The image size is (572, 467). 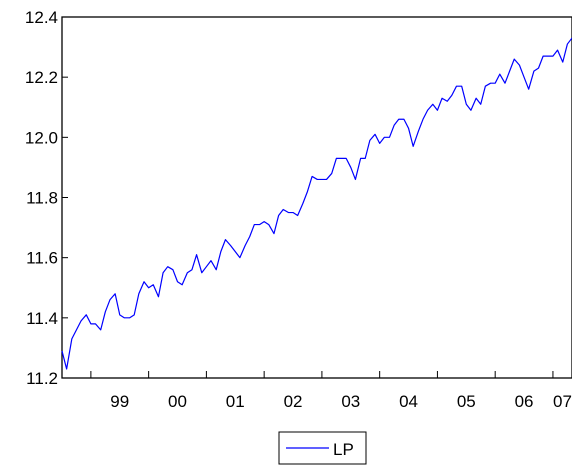 What do you see at coordinates (343, 449) in the screenshot?
I see `legend-label: LP` at bounding box center [343, 449].